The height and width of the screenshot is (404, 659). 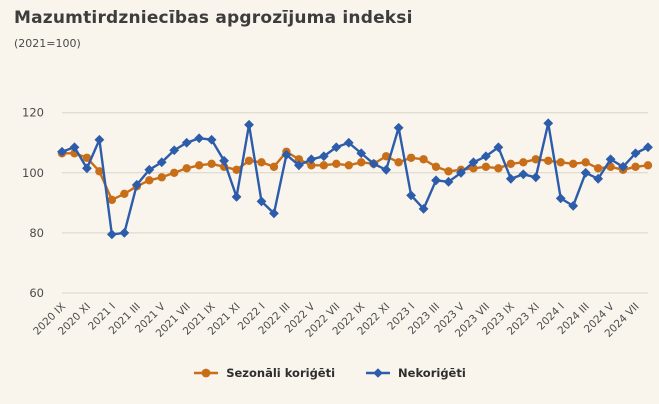 I want to click on legend-label-sezonali-korigeti: Sezonāli koriģēti, so click(x=281, y=373).